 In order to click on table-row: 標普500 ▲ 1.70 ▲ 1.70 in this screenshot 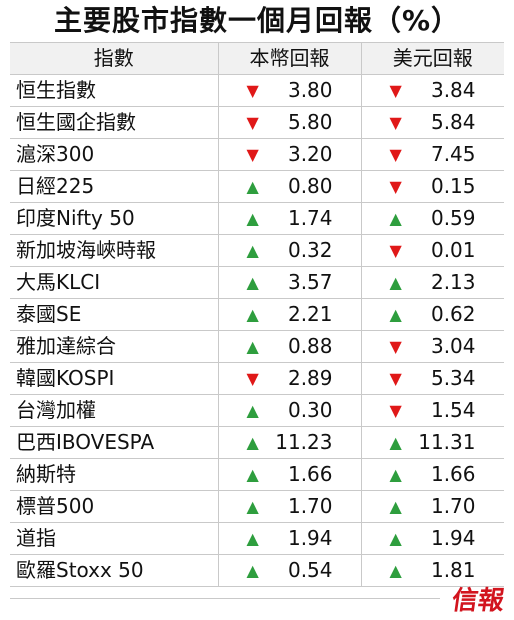, I will do `click(257, 506)`.